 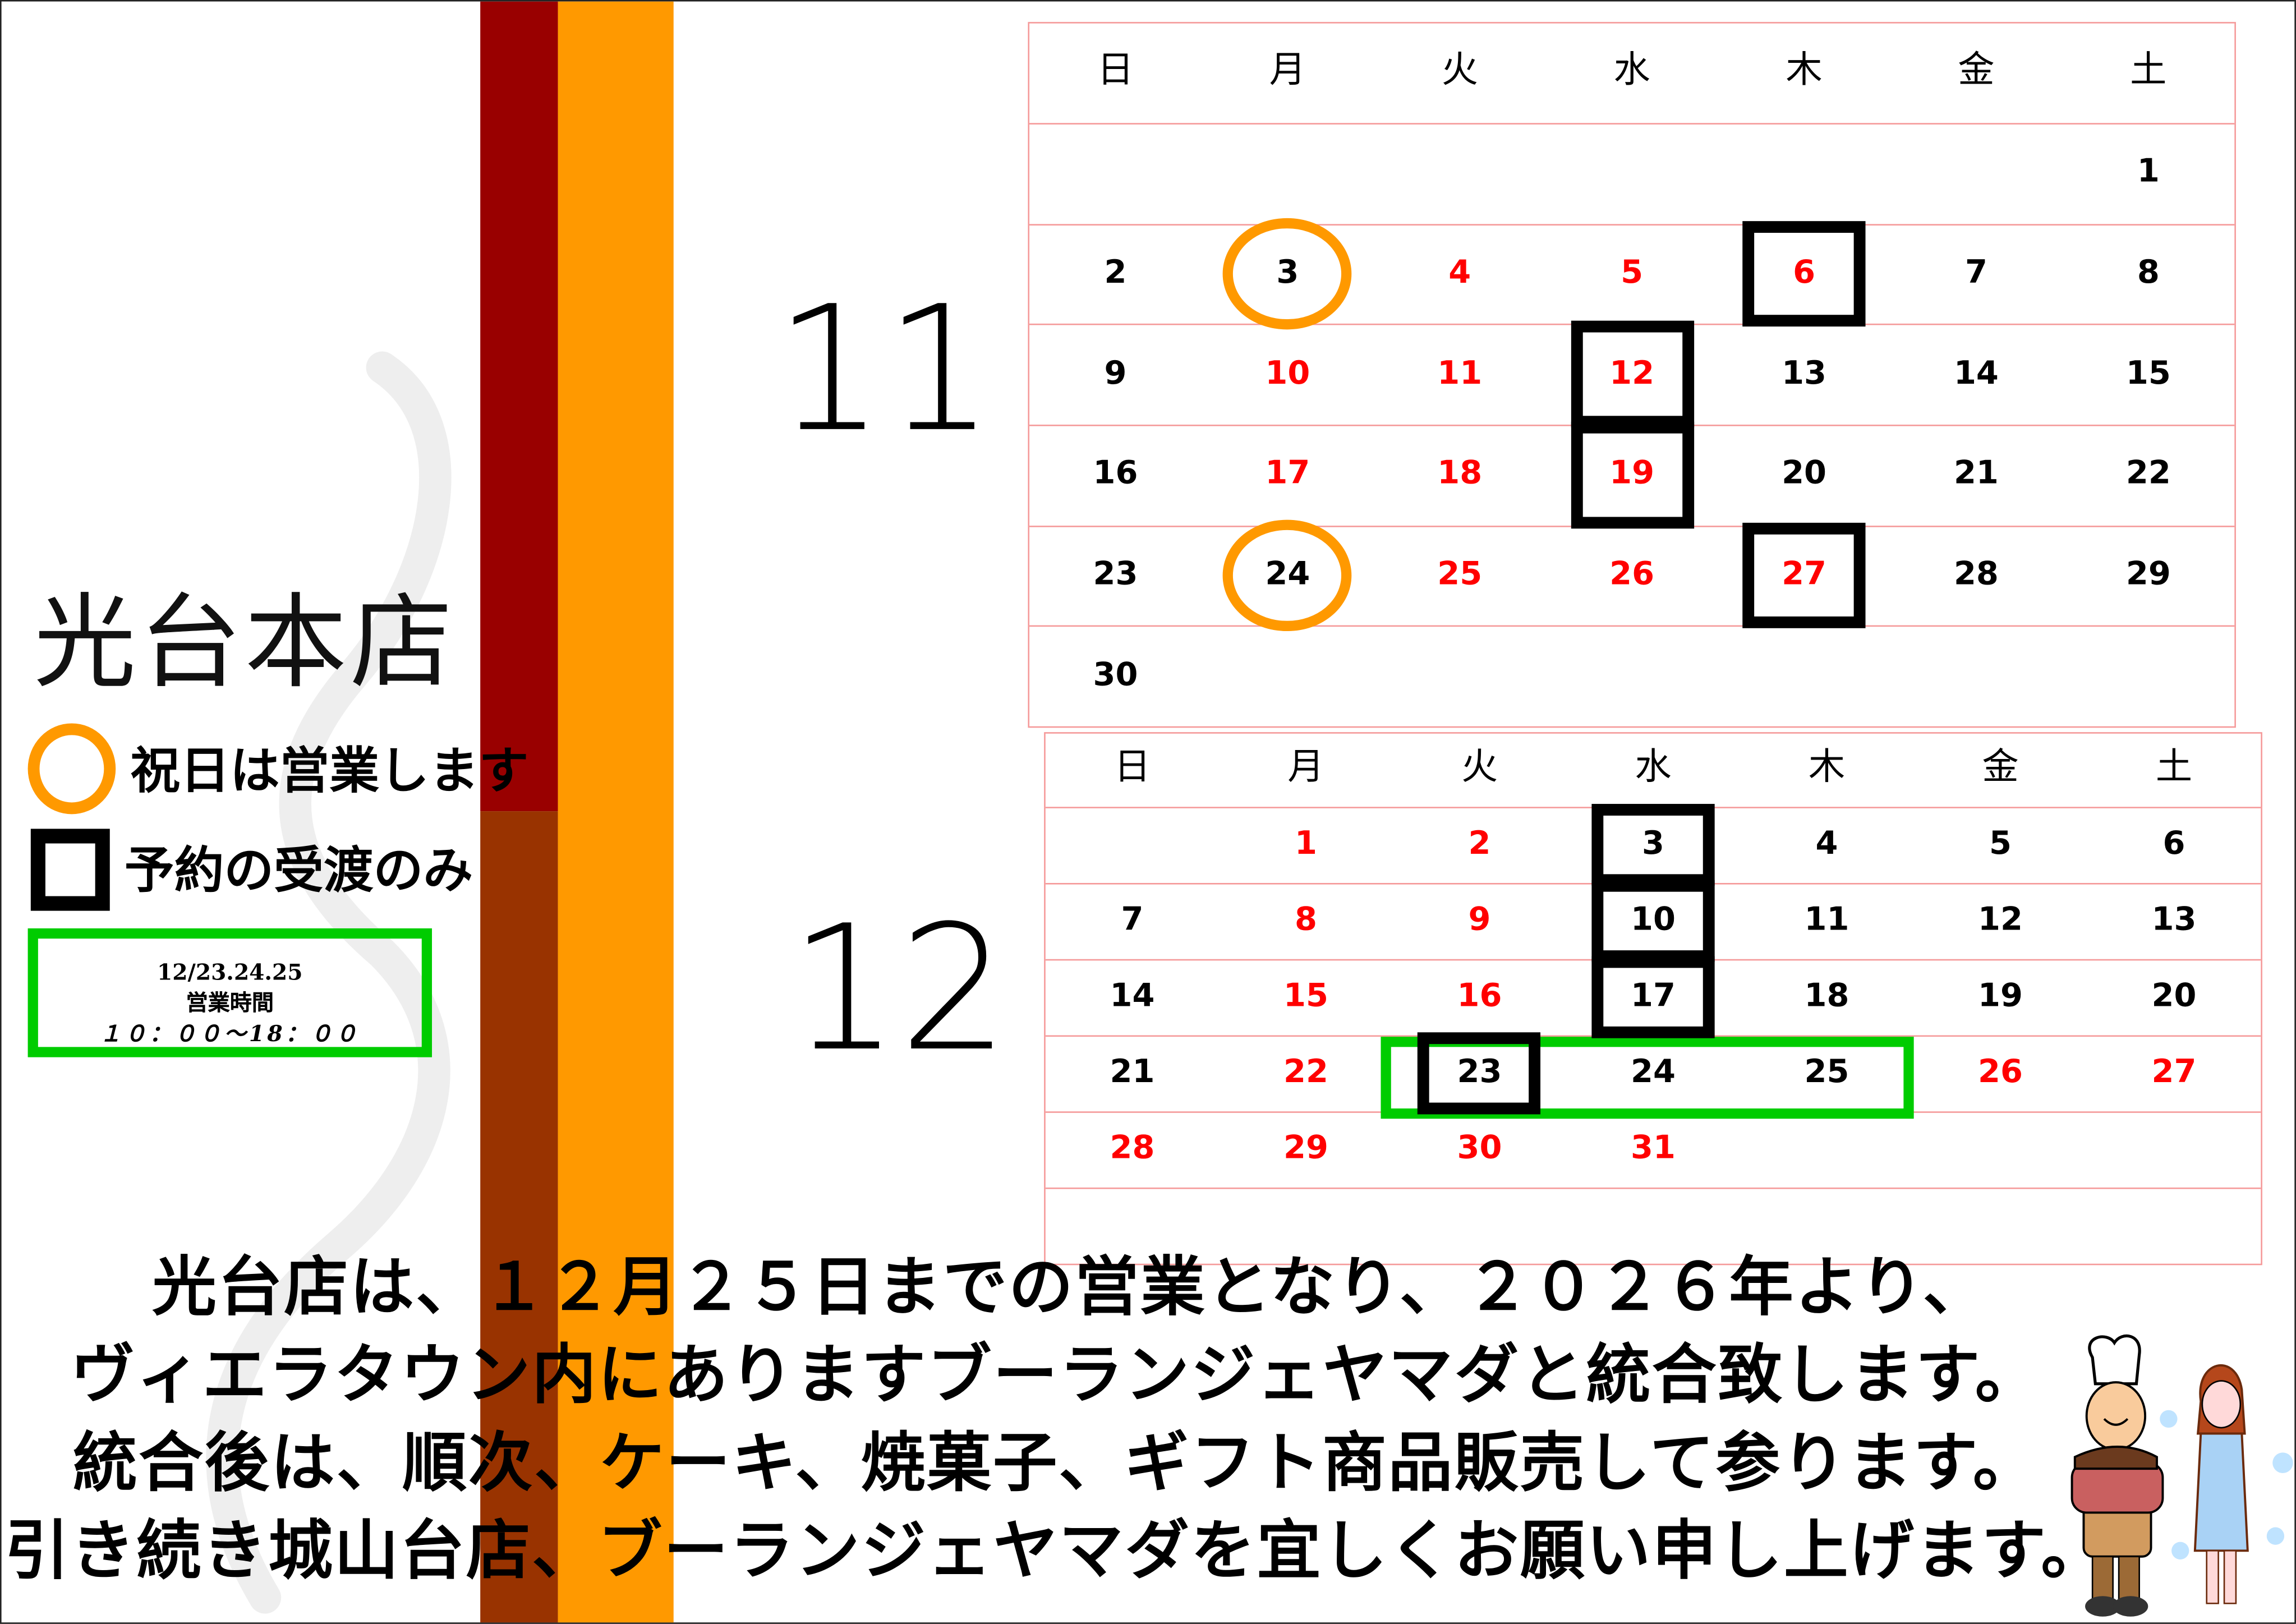 I want to click on weekday-header: 水, so click(x=1631, y=70).